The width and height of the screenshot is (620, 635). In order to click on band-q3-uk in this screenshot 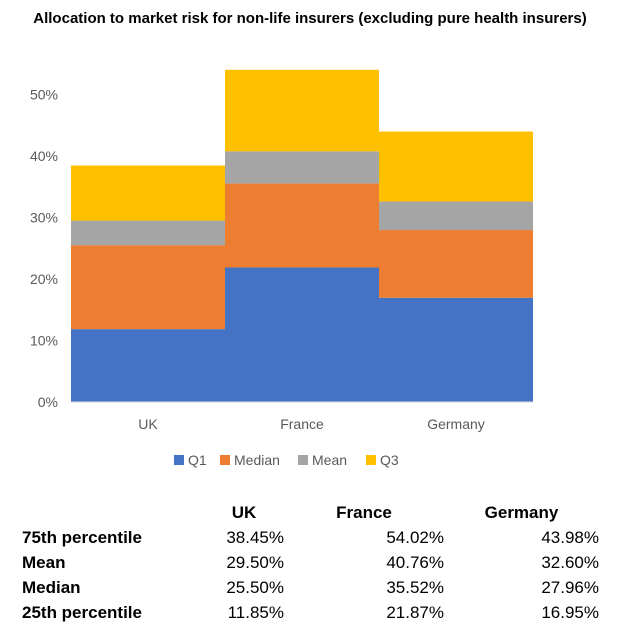, I will do `click(148, 193)`.